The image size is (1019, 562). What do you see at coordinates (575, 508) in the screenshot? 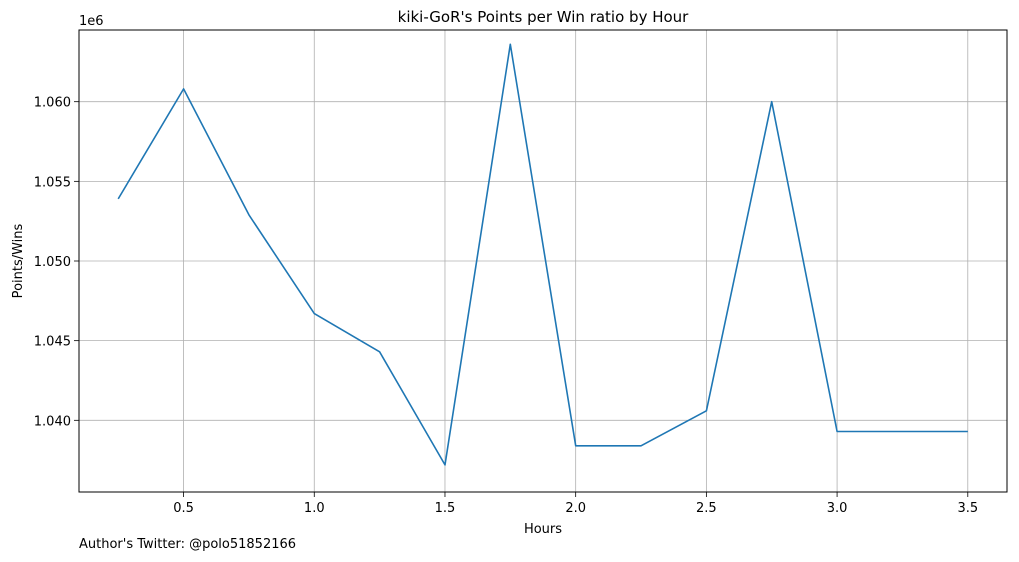
I see `x-tick-label: 2.0` at bounding box center [575, 508].